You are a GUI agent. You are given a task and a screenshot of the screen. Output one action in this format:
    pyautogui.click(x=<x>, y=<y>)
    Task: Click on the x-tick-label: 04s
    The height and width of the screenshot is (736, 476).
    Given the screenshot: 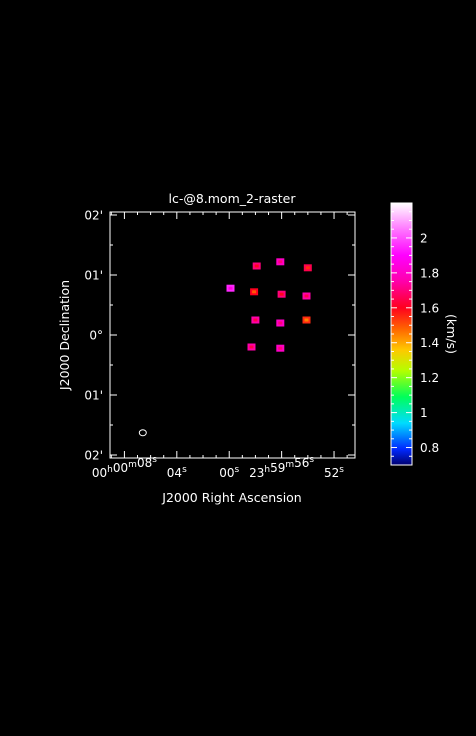 What is the action you would take?
    pyautogui.click(x=177, y=472)
    